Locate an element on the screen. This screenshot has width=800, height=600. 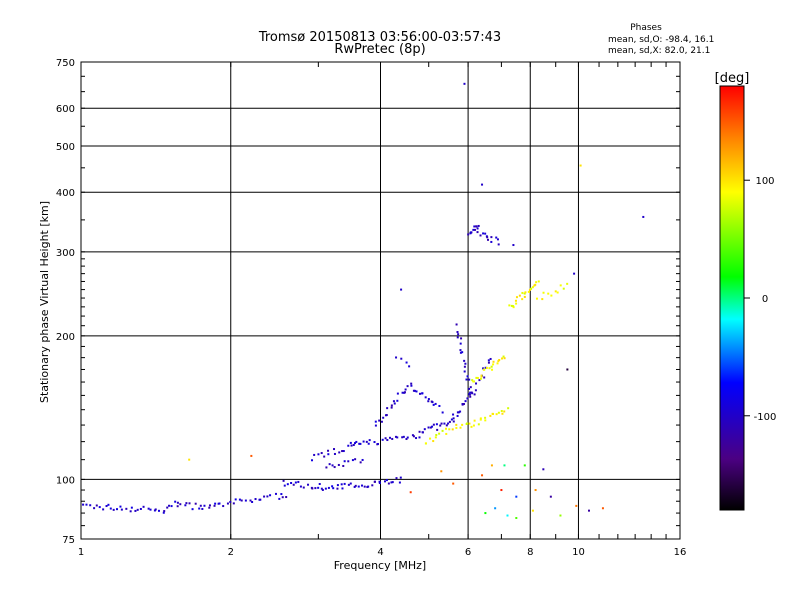
chart-title: Tromsø 20150813 03:56:00-03:57:43 is located at coordinates (379, 37).